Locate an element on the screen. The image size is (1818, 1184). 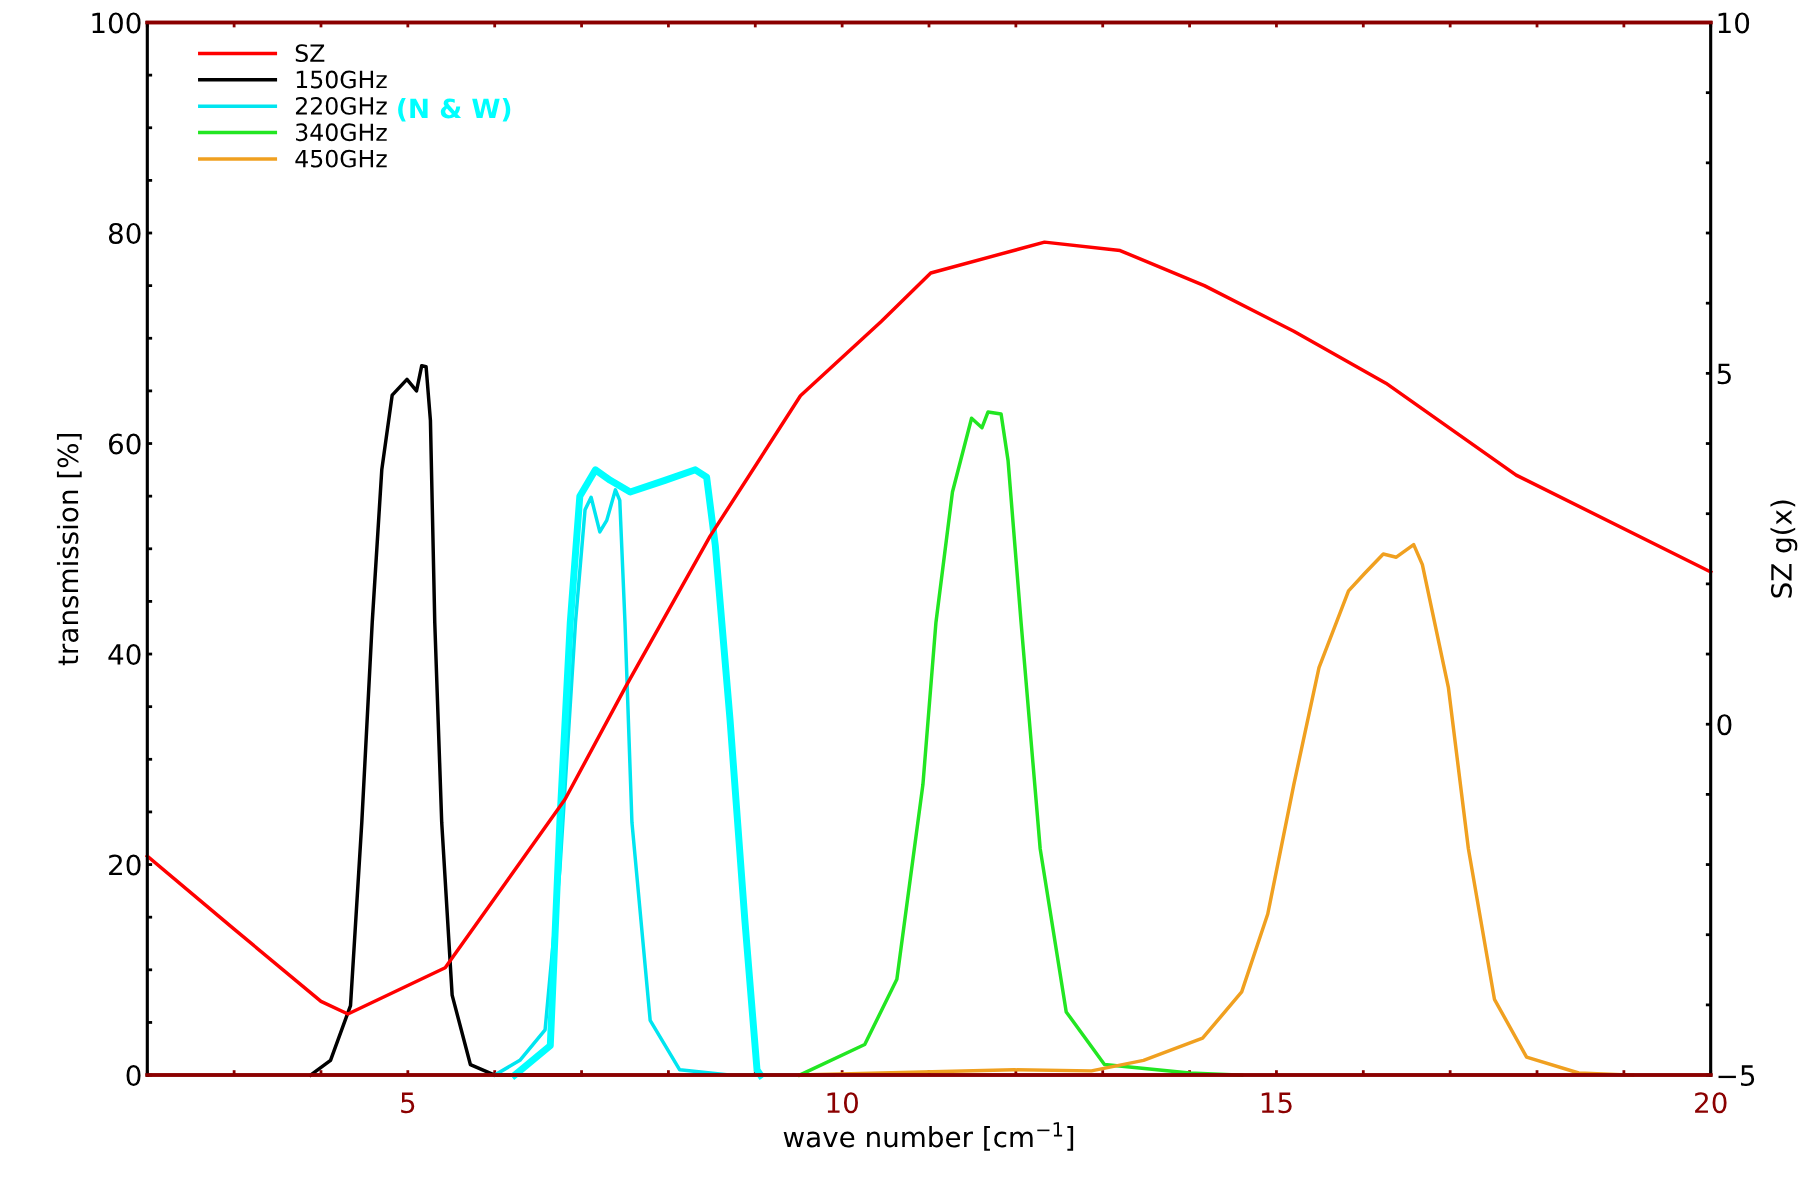
x-tick-label: 10 is located at coordinates (842, 1103).